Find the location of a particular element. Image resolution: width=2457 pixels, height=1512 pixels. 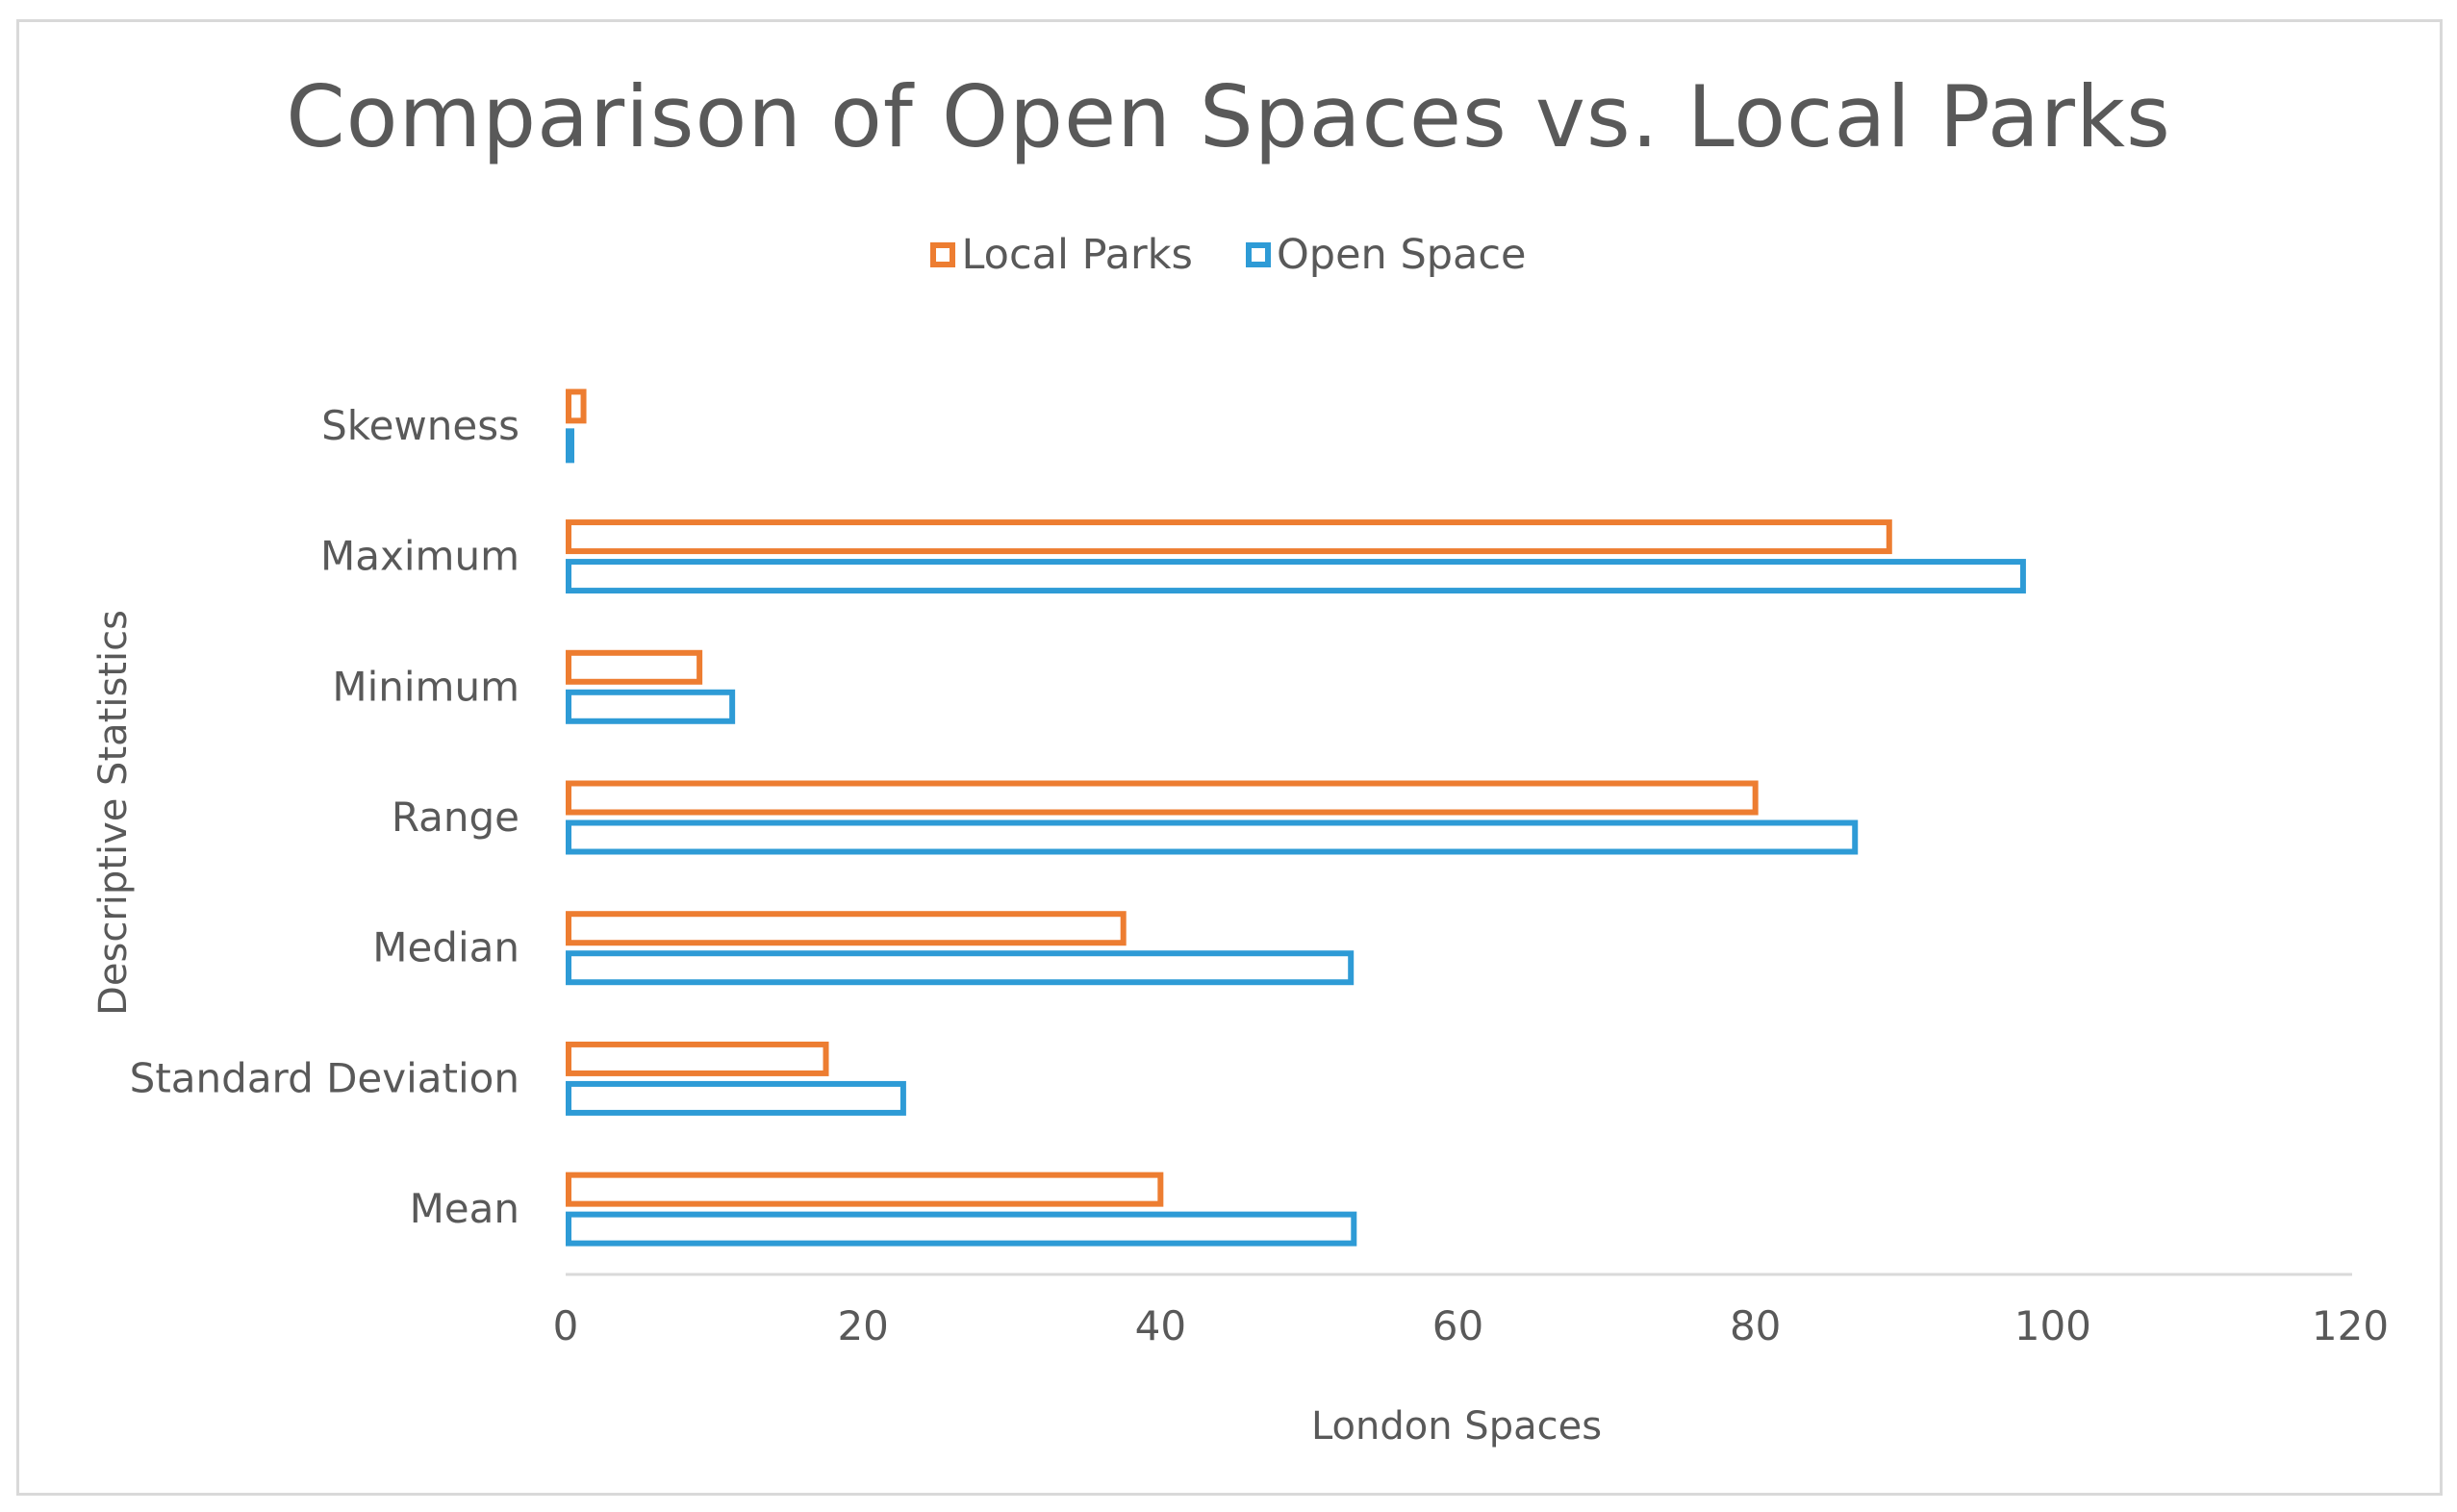

bar-local-parks-median is located at coordinates (846, 929).